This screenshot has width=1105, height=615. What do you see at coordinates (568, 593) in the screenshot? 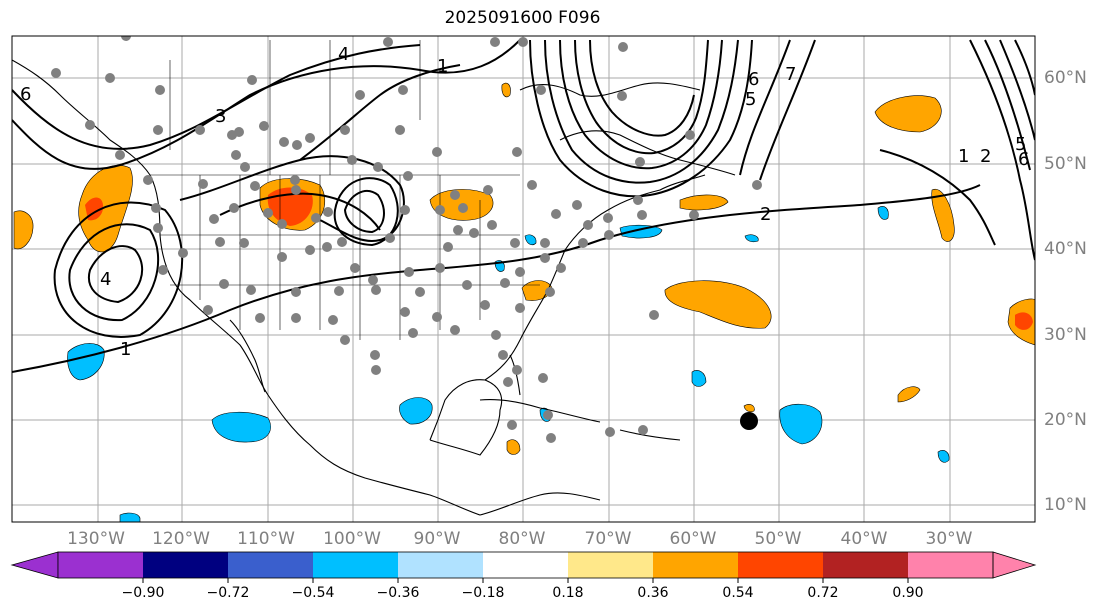
I see `colorbar-tick-label: 0.18` at bounding box center [568, 593].